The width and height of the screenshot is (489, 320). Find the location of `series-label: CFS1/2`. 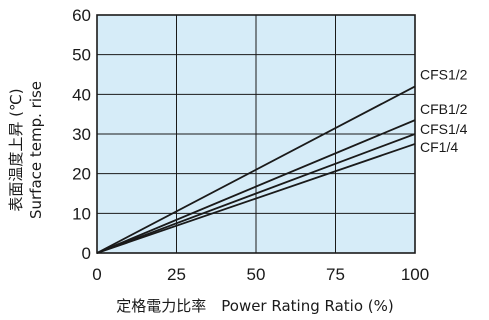

series-label: CFS1/2 is located at coordinates (444, 74).